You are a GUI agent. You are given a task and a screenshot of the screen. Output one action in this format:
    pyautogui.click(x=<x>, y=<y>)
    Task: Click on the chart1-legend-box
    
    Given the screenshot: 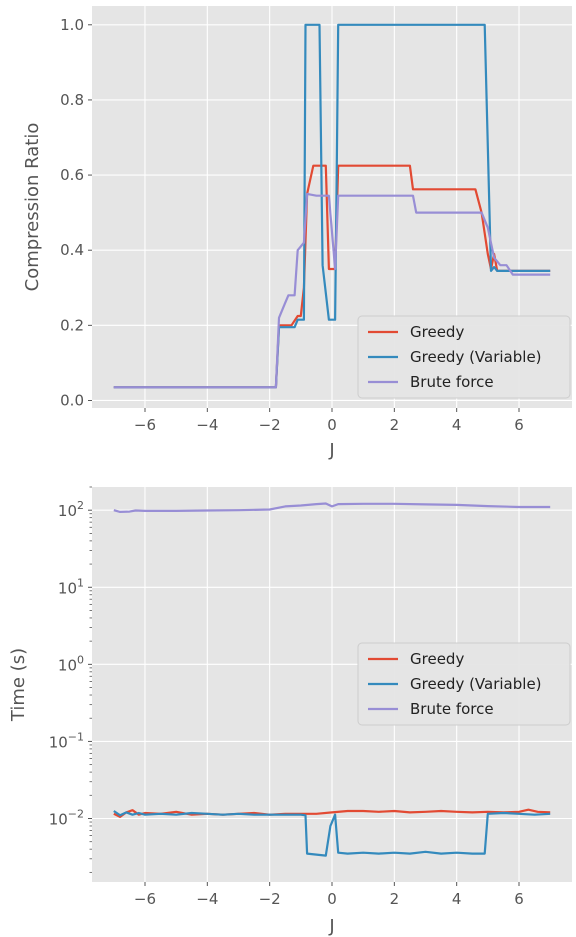 What is the action you would take?
    pyautogui.click(x=464, y=357)
    